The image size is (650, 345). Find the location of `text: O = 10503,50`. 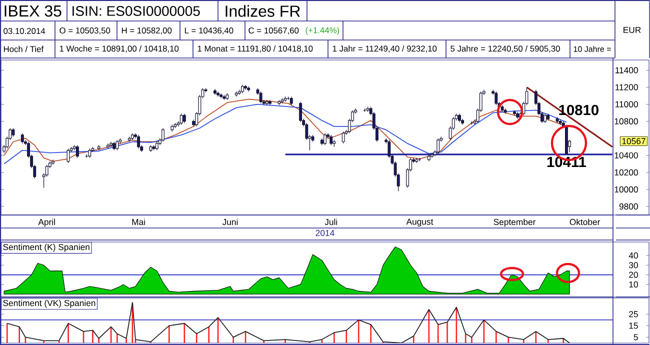

text: O = 10503,50 is located at coordinates (85, 31).